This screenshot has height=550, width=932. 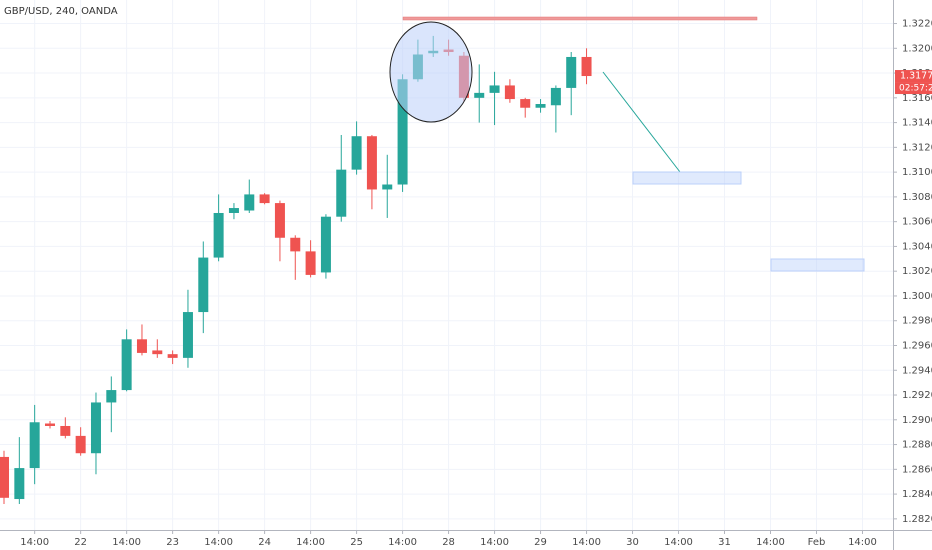 What do you see at coordinates (264, 542) in the screenshot?
I see `x-tick-label: 24` at bounding box center [264, 542].